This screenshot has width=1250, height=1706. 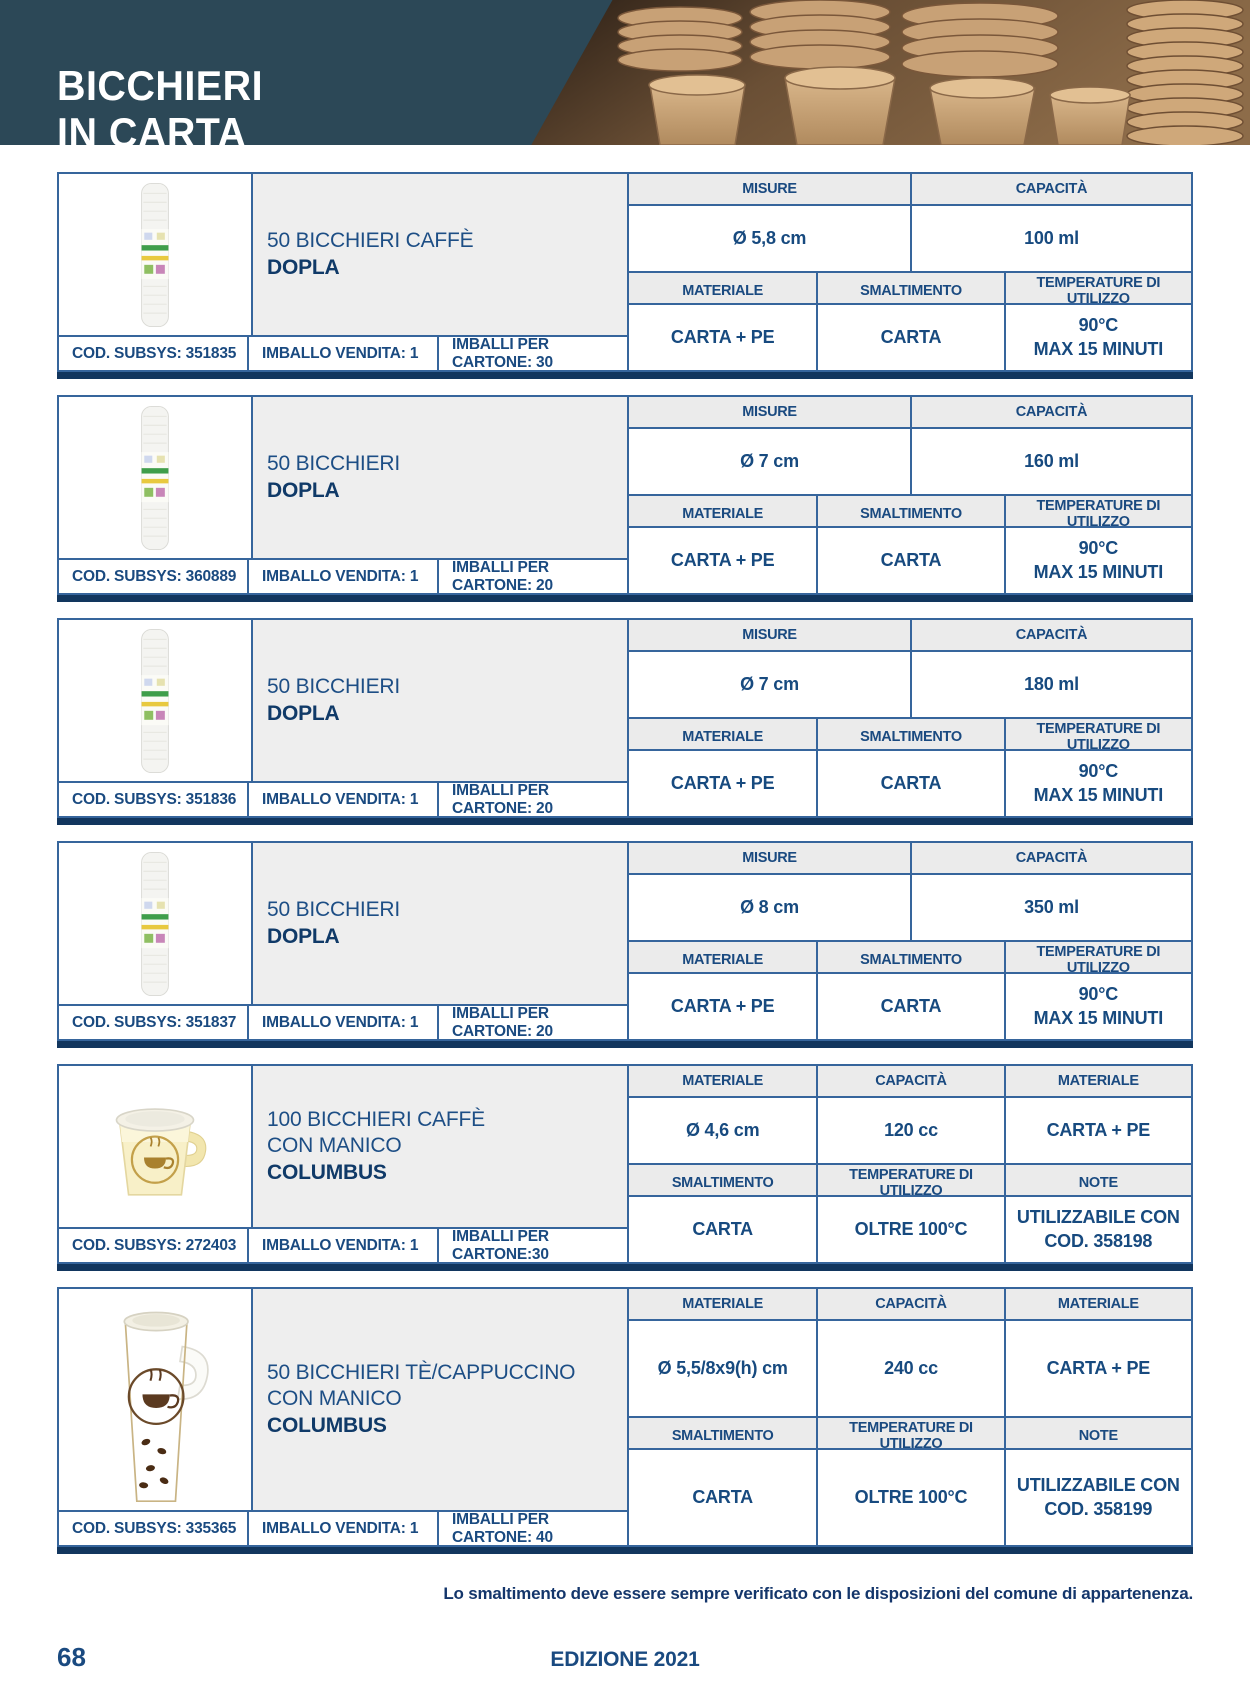 I want to click on product-name: 50 BICCHIERI CAFFÈ, so click(x=370, y=241).